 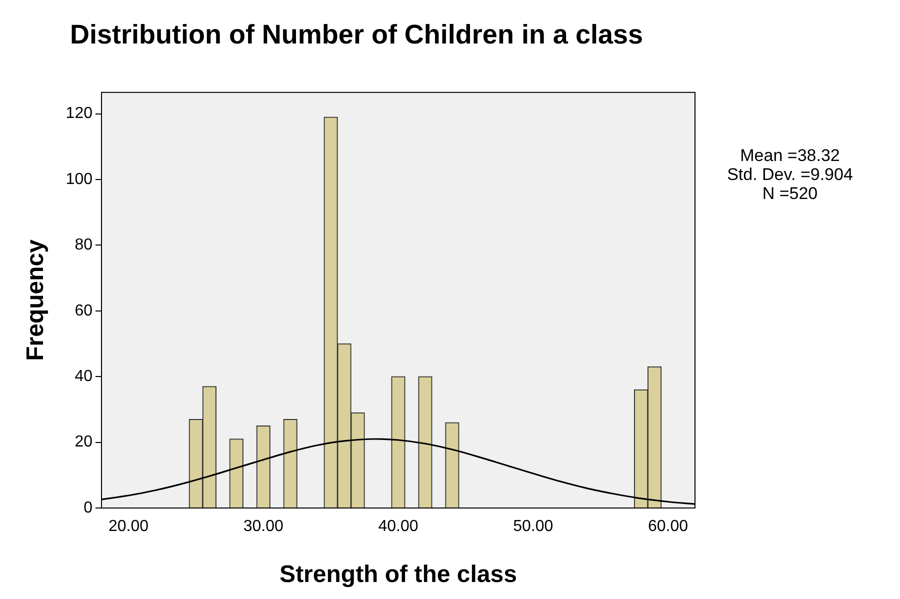 What do you see at coordinates (79, 113) in the screenshot?
I see `y-tick-label: 120` at bounding box center [79, 113].